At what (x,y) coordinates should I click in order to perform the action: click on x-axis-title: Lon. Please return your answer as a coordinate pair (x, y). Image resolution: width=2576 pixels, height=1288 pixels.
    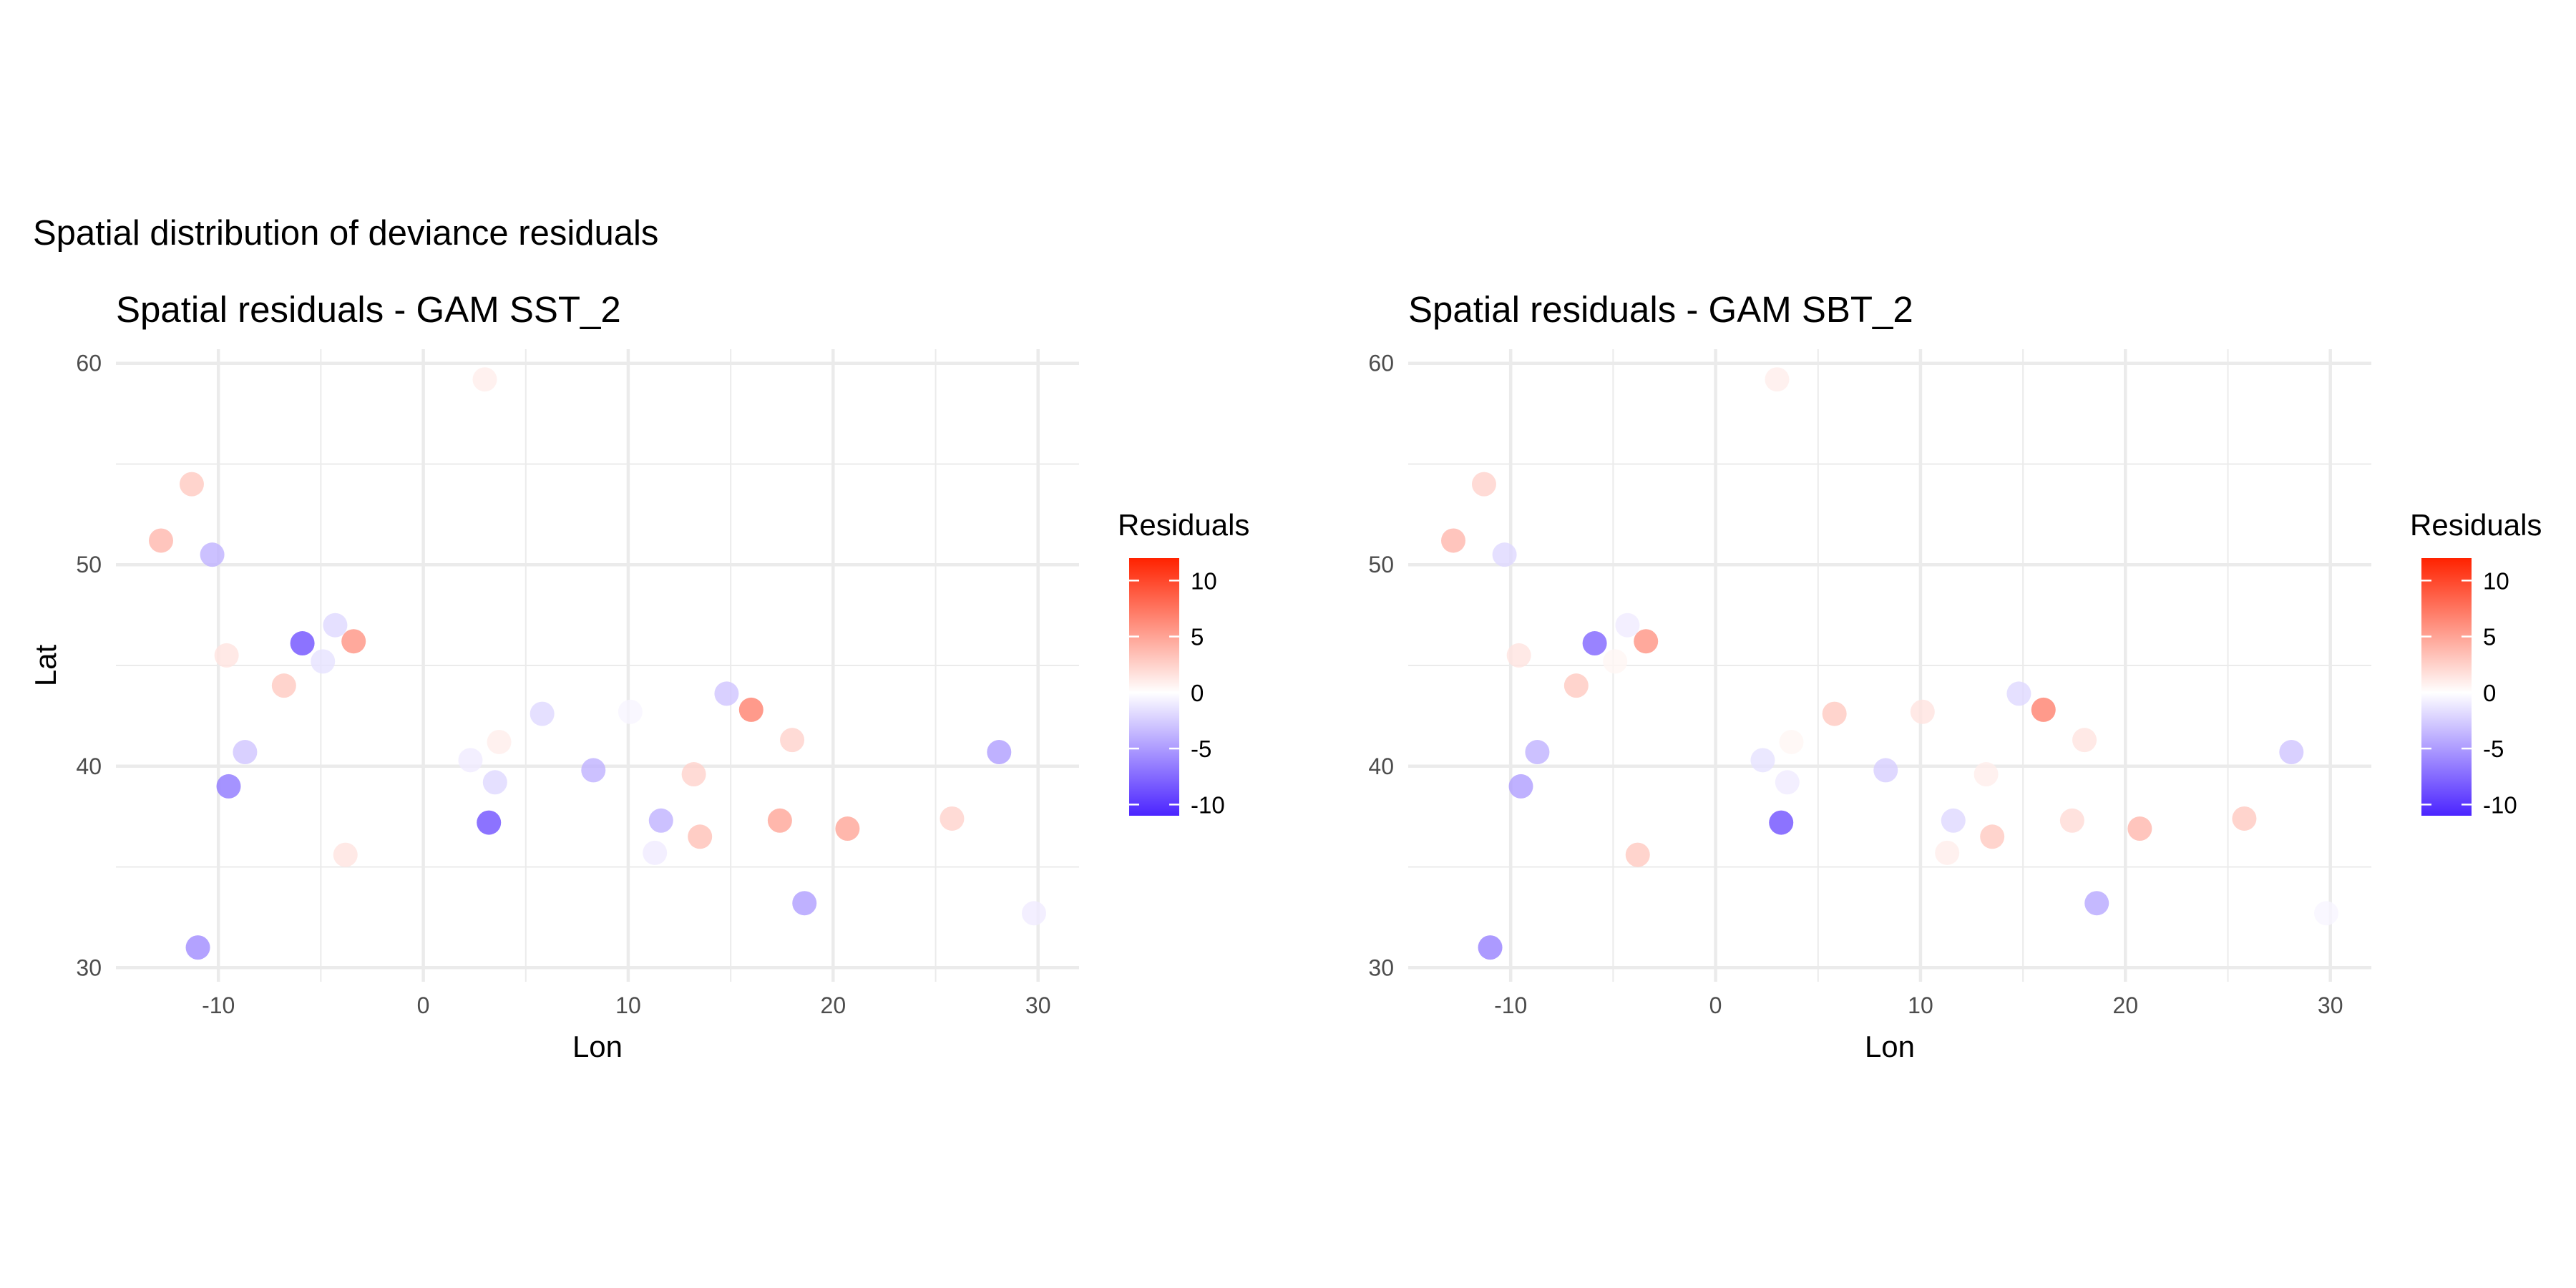
    Looking at the image, I should click on (1890, 1046).